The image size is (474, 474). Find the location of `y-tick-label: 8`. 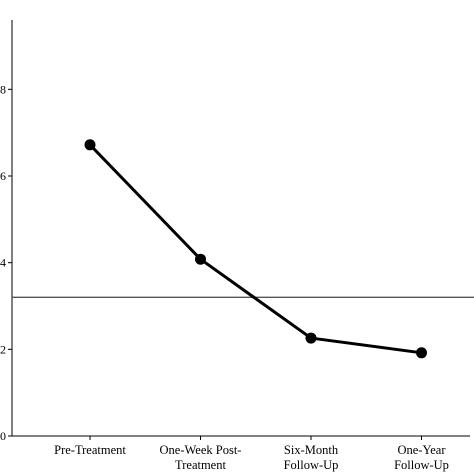

y-tick-label: 8 is located at coordinates (3, 89).